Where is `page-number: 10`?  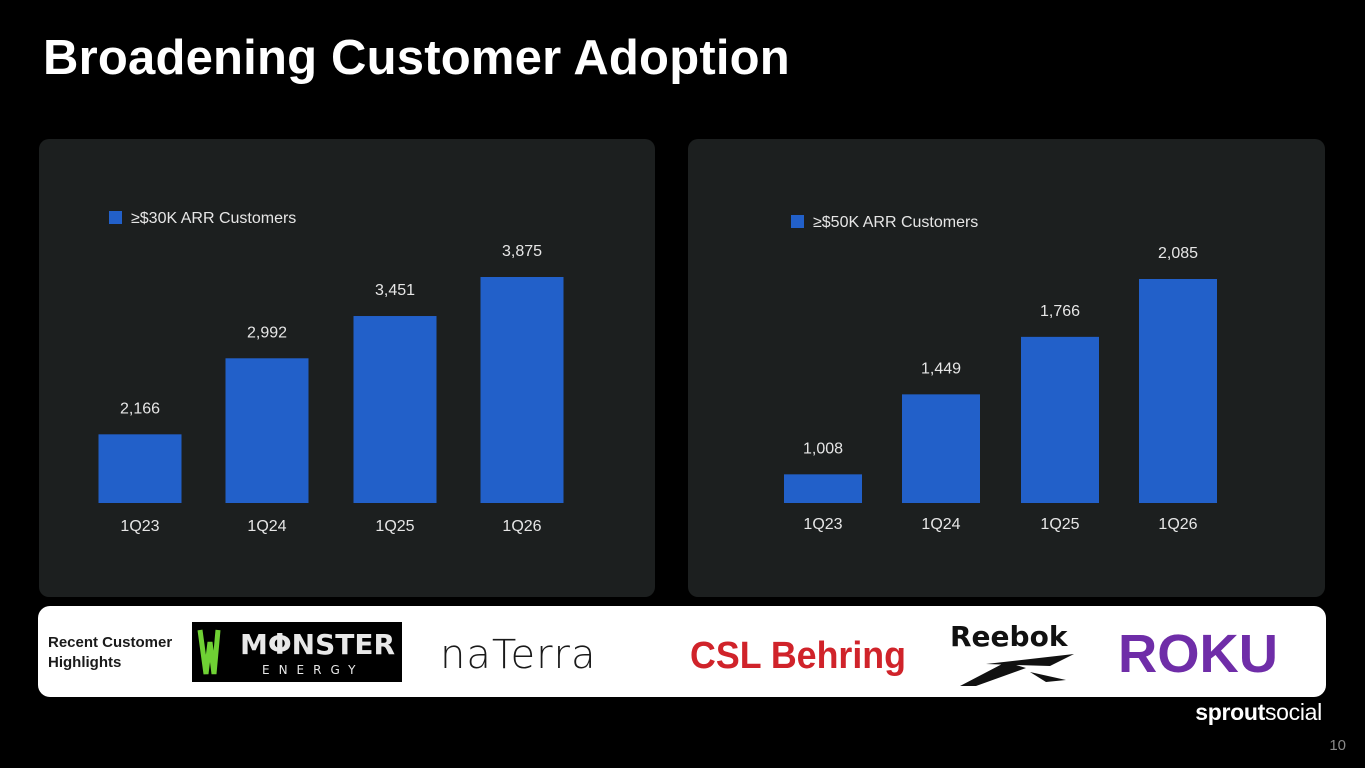 page-number: 10 is located at coordinates (1337, 745).